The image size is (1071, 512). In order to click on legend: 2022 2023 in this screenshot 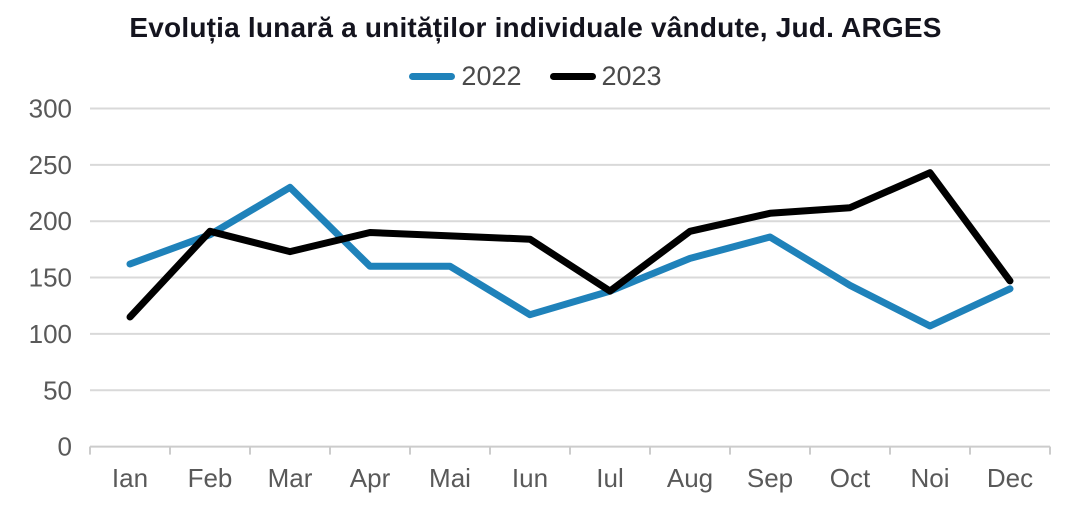, I will do `click(535, 76)`.